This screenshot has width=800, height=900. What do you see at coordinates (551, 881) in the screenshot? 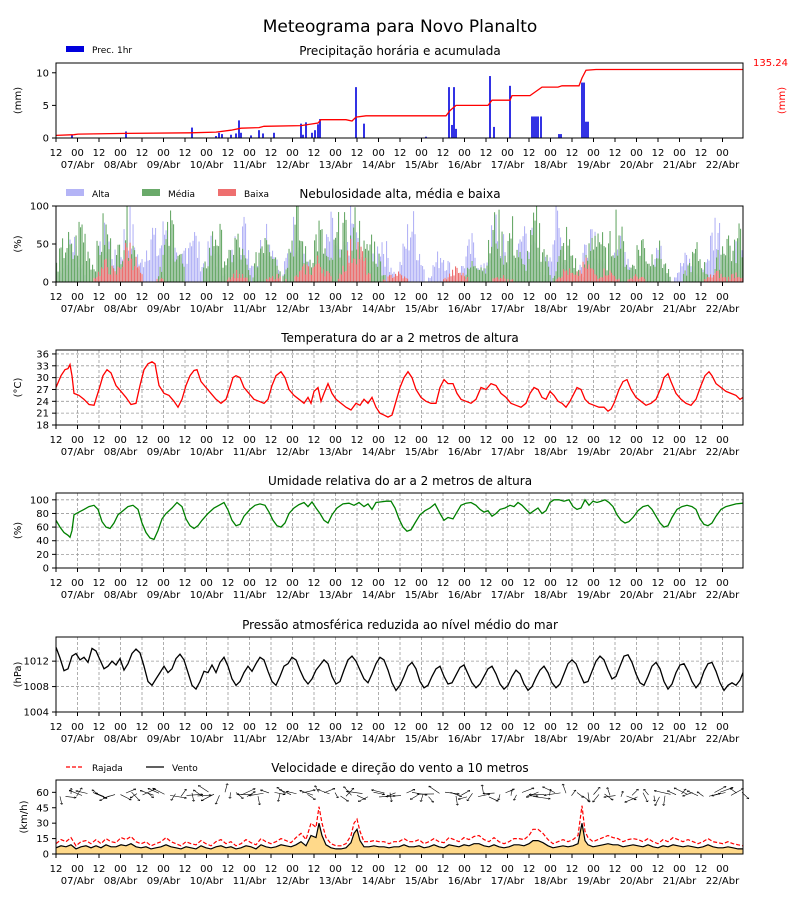
I see `wind-date-label: 18/Abr` at bounding box center [551, 881].